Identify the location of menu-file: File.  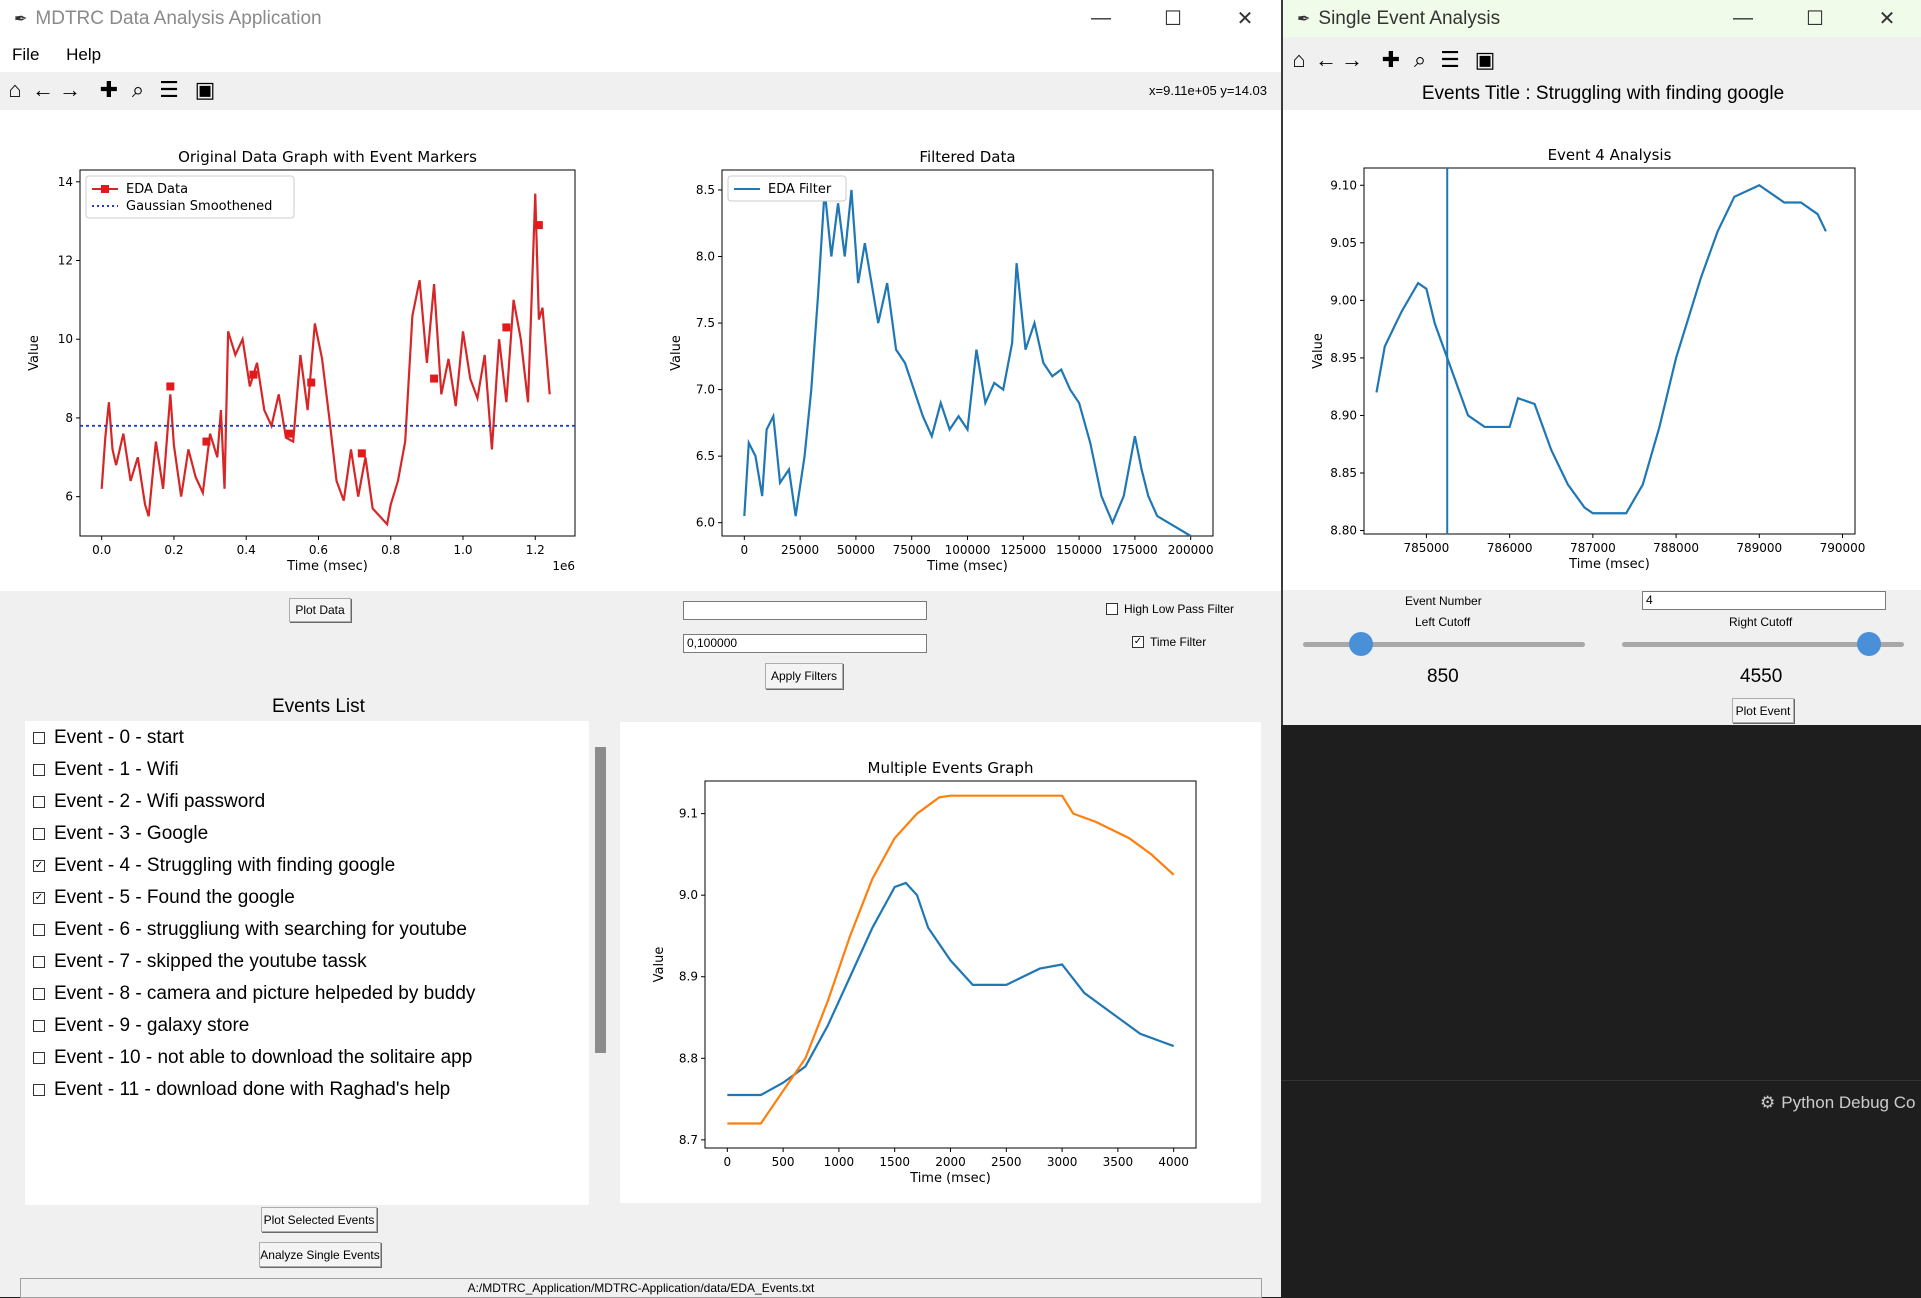
(26, 54).